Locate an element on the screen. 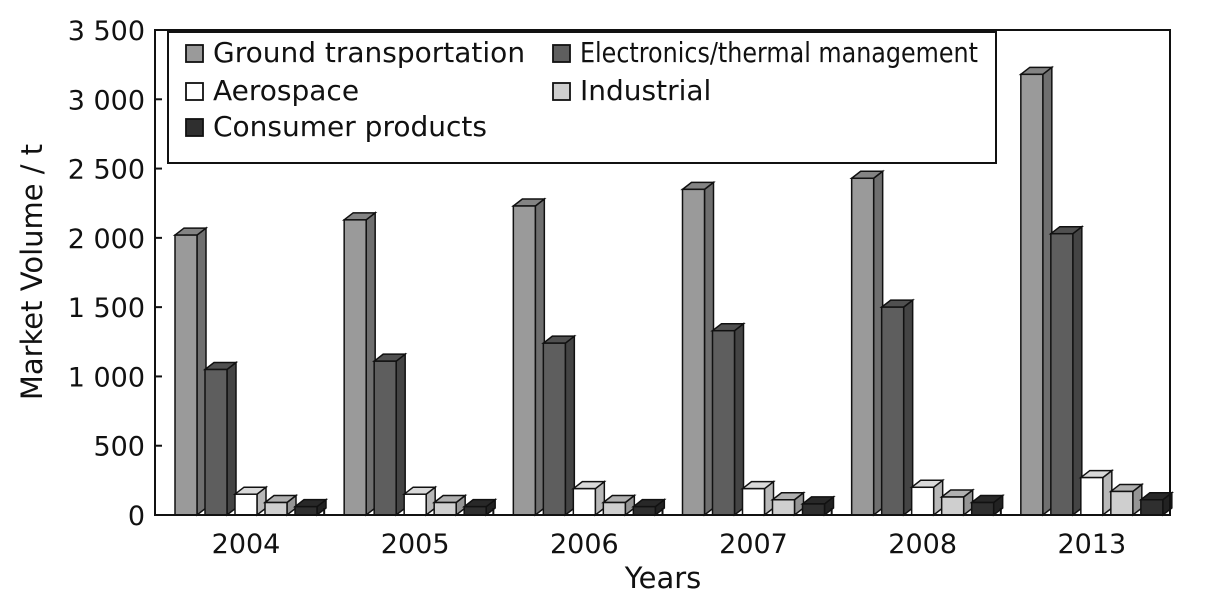  legend-label: Ground transportation is located at coordinates (369, 52).